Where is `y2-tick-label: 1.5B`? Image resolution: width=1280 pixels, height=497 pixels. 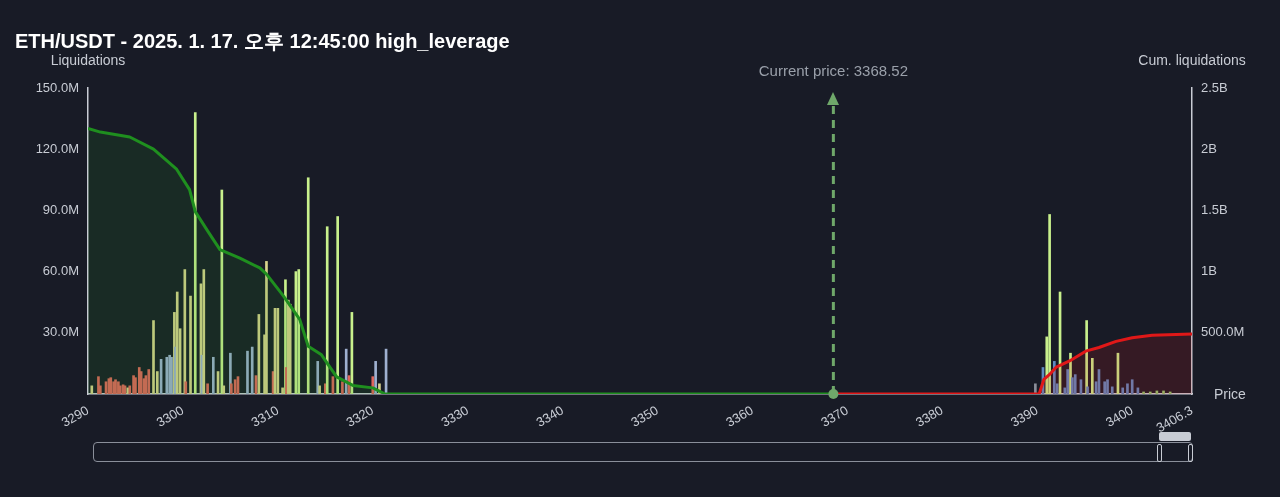 y2-tick-label: 1.5B is located at coordinates (1214, 209).